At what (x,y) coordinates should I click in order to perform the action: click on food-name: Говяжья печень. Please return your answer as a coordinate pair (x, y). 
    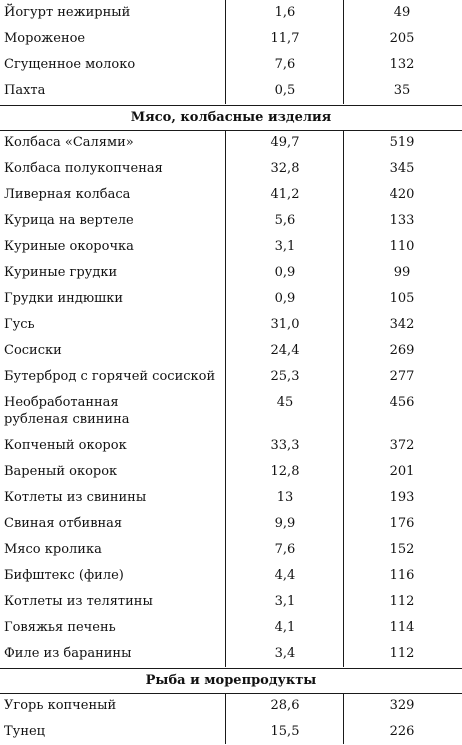
    Looking at the image, I should click on (60, 627).